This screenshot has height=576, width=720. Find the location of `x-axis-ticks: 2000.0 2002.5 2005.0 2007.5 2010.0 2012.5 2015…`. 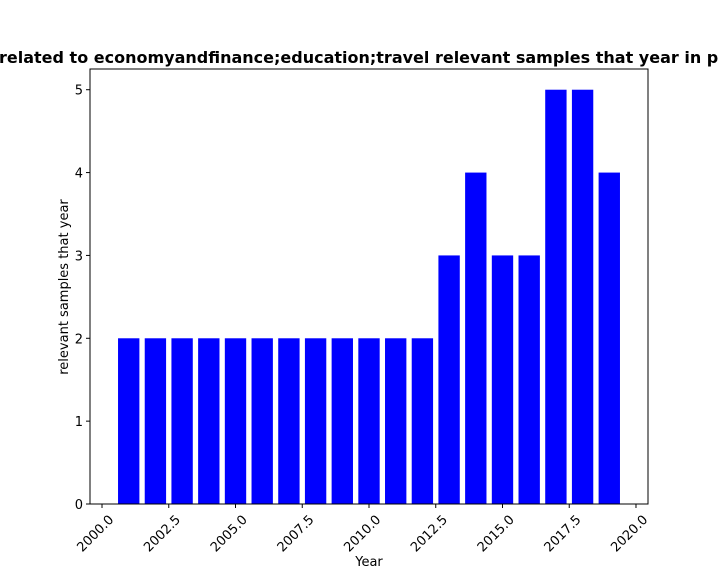

x-axis-ticks: 2000.0 2002.5 2005.0 2007.5 2010.0 2012.5 2015… is located at coordinates (362, 529).